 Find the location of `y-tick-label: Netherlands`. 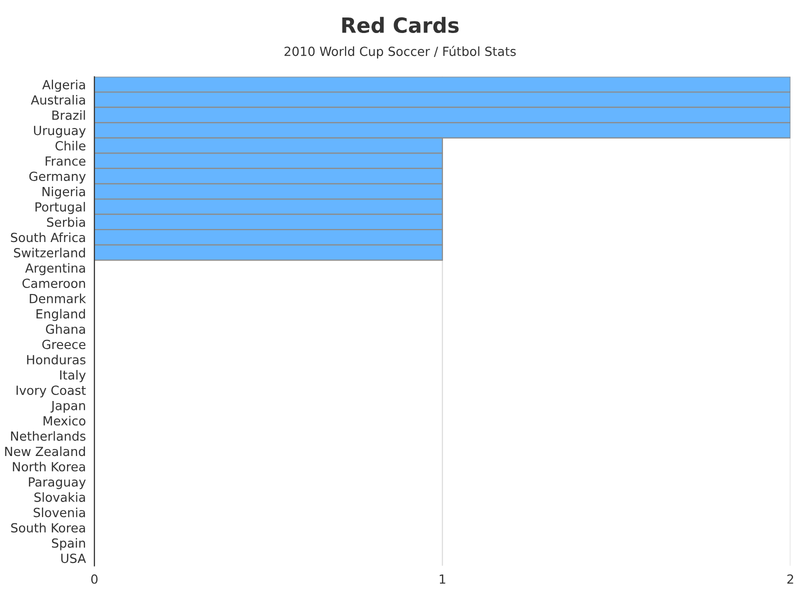

y-tick-label: Netherlands is located at coordinates (48, 436).